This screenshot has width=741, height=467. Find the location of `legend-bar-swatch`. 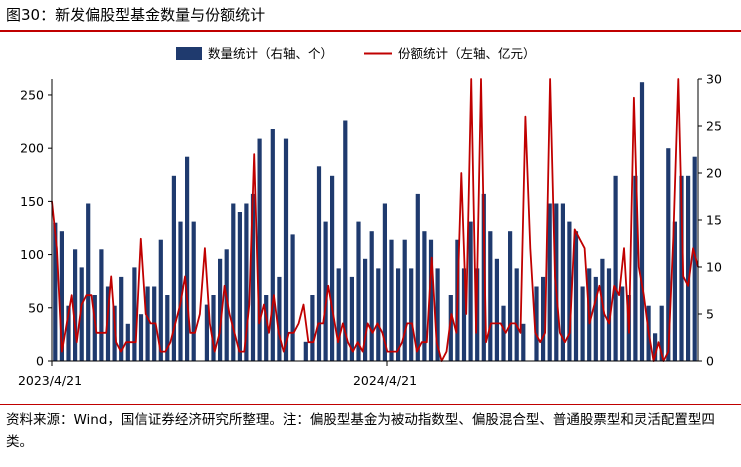

legend-bar-swatch is located at coordinates (189, 53).